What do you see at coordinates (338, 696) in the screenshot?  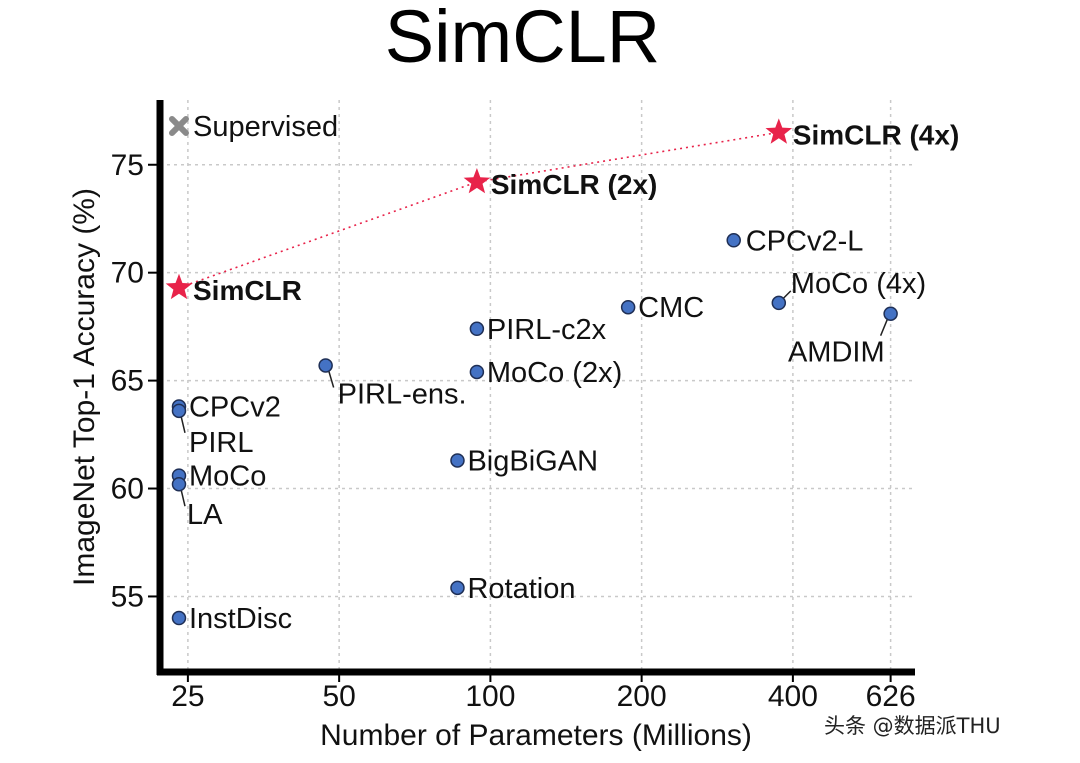 I see `x-tick-label-50: 50` at bounding box center [338, 696].